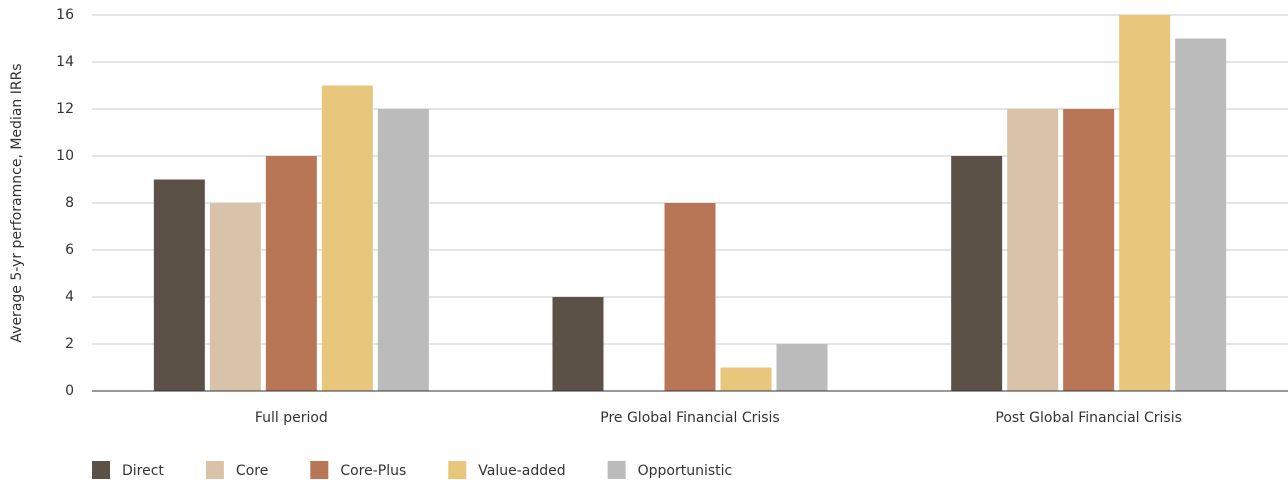  What do you see at coordinates (65, 109) in the screenshot?
I see `y-tick-label: 12` at bounding box center [65, 109].